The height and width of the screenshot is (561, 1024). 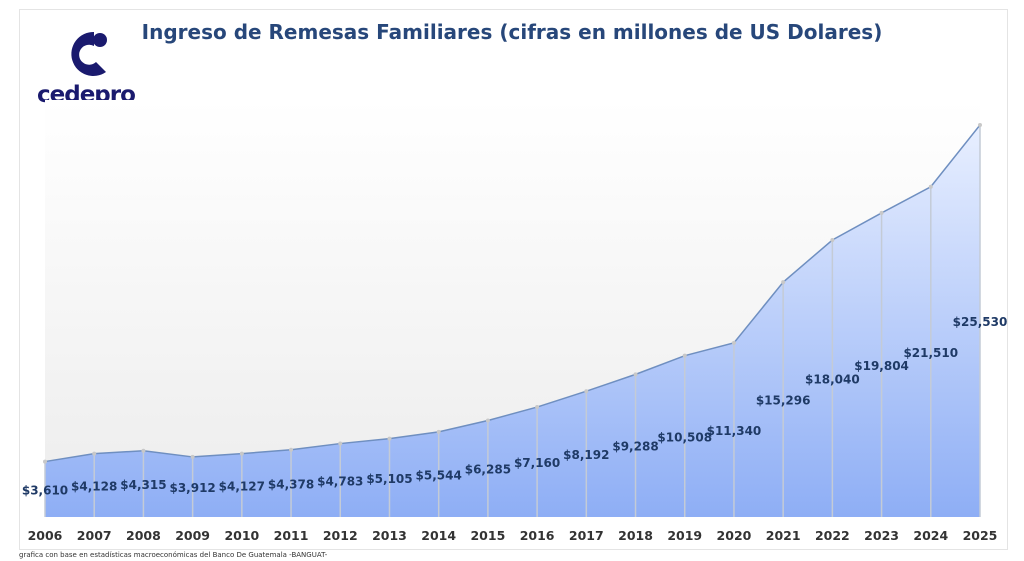 I want to click on data-label: $4,127, so click(x=242, y=486).